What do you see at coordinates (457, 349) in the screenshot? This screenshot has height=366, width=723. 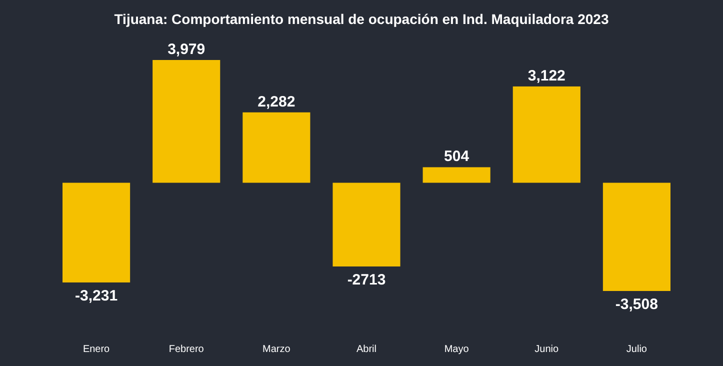 I see `x-tick-label: Mayo` at bounding box center [457, 349].